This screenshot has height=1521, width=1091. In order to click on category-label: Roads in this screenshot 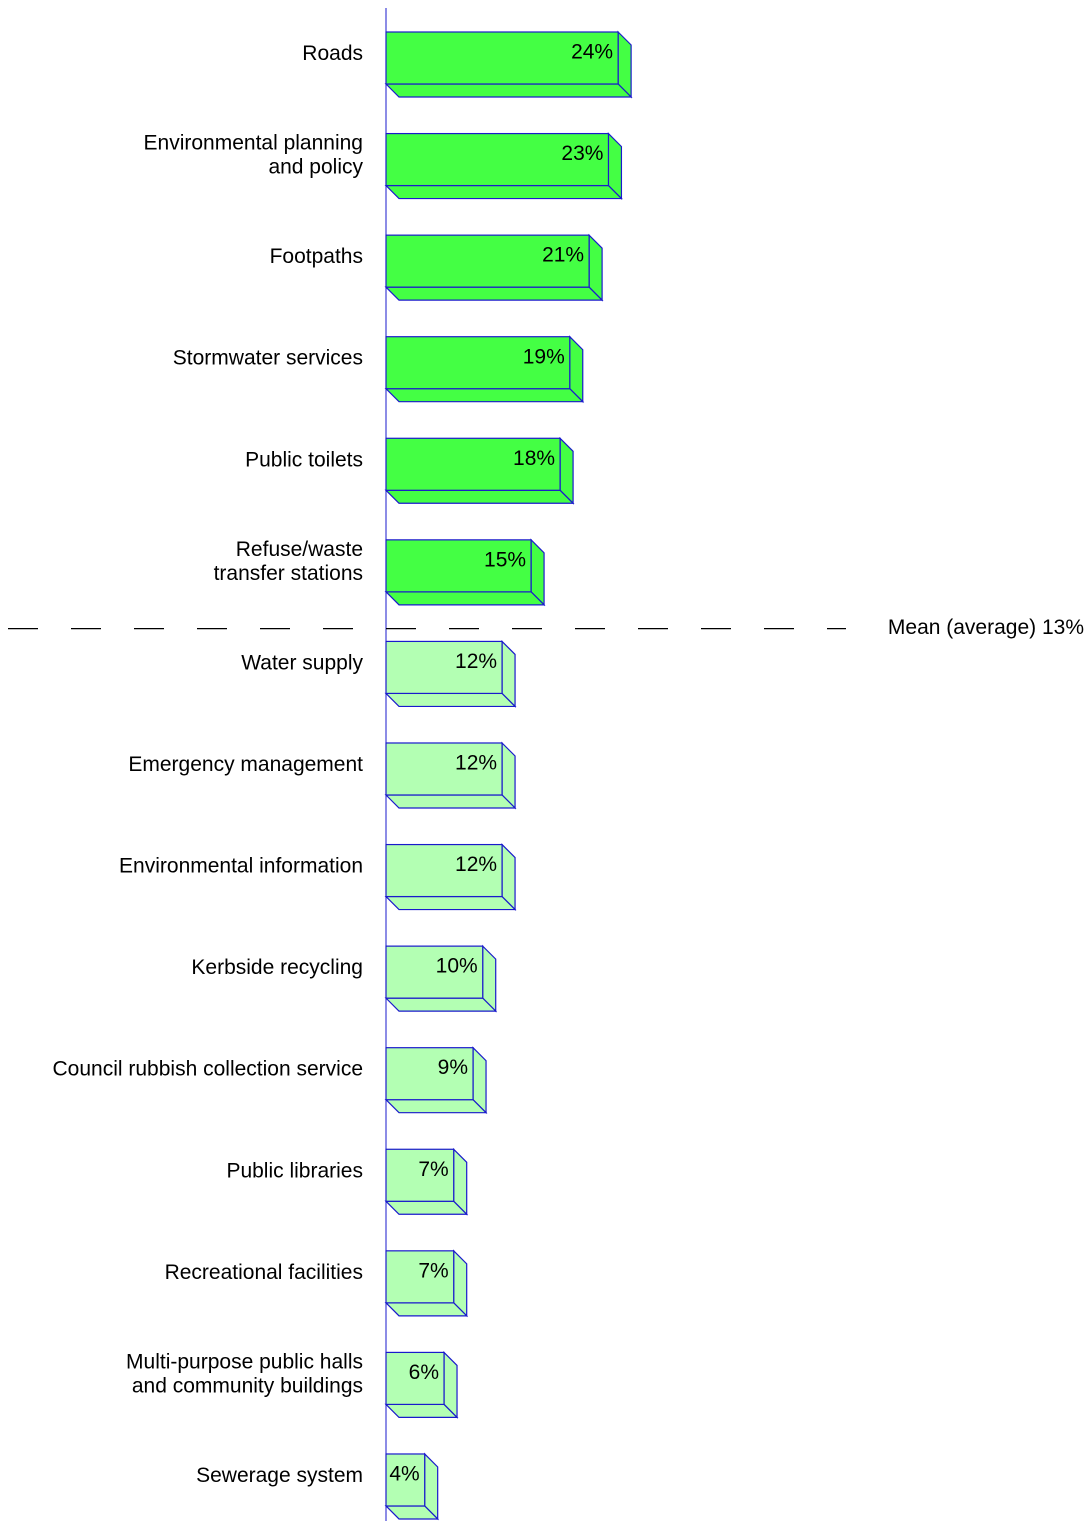, I will do `click(332, 53)`.